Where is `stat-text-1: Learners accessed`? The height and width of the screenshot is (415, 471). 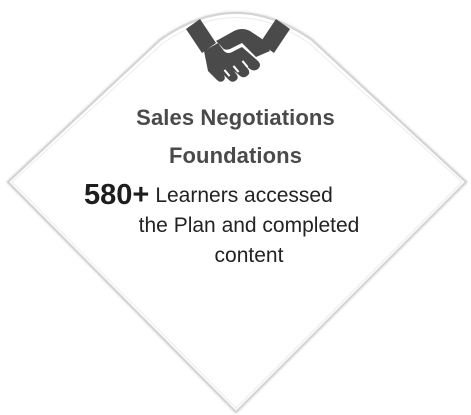
stat-text-1: Learners accessed is located at coordinates (244, 195).